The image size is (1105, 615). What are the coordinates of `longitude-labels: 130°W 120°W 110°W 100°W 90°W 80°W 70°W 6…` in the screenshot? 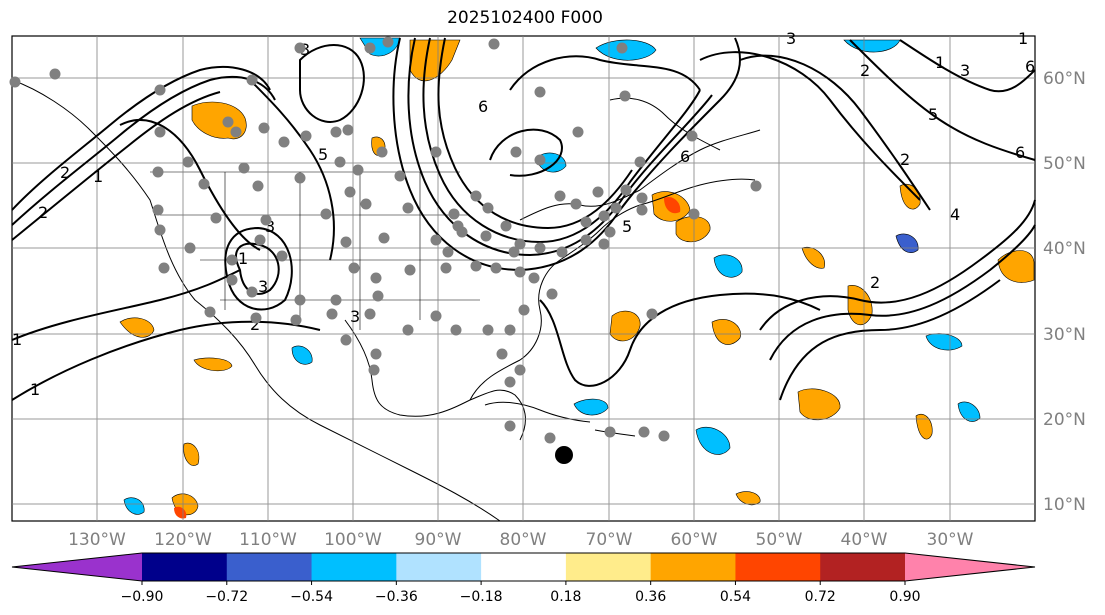 It's located at (521, 540).